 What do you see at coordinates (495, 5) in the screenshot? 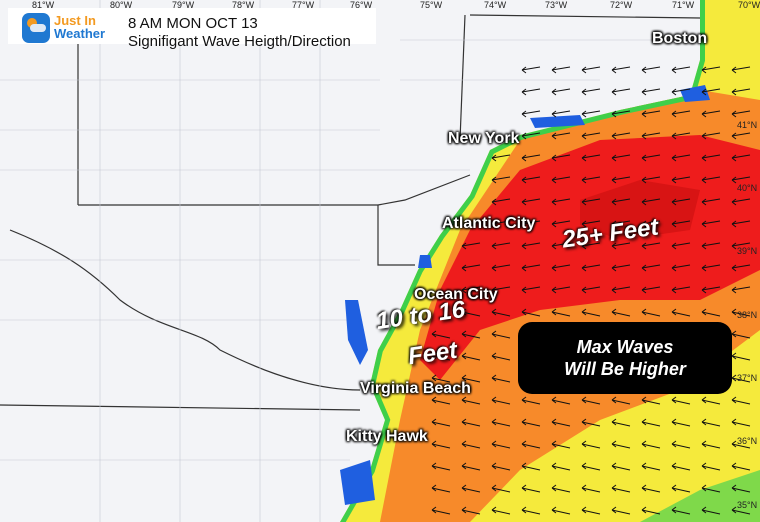
I see `longitude-label: 74°W` at bounding box center [495, 5].